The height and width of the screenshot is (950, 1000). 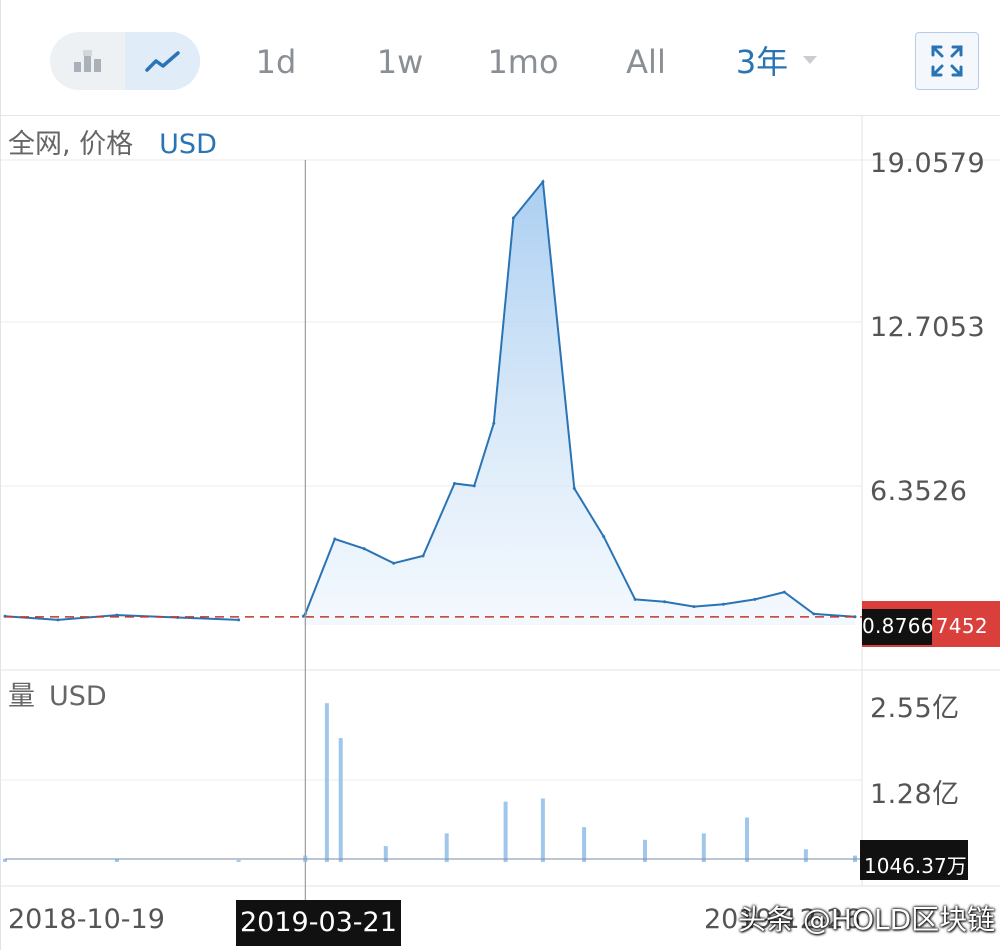 What do you see at coordinates (915, 866) in the screenshot?
I see `current-volume-label: 1046.37万` at bounding box center [915, 866].